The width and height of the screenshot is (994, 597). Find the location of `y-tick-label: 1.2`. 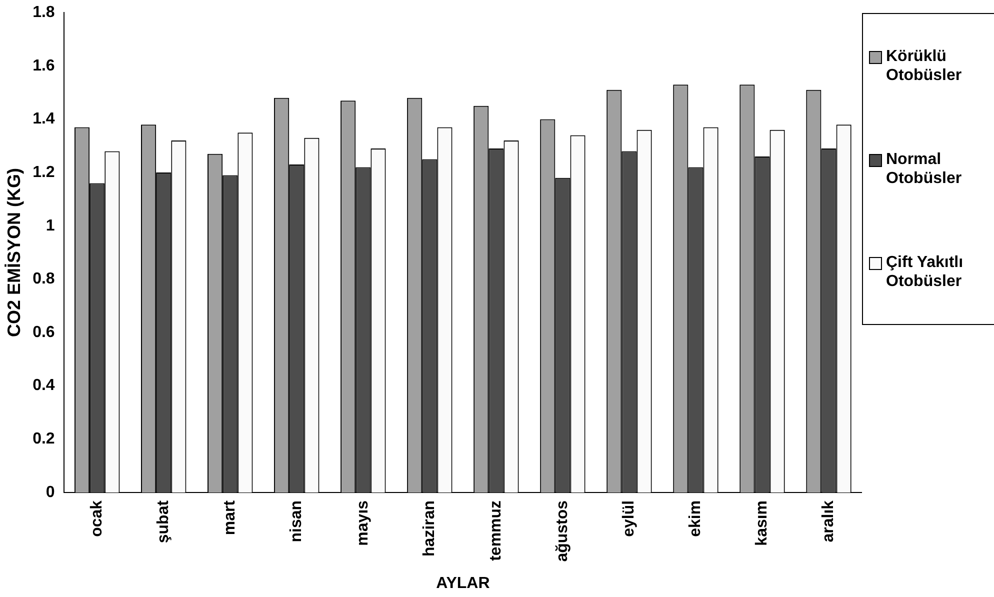

y-tick-label: 1.2 is located at coordinates (43, 172).